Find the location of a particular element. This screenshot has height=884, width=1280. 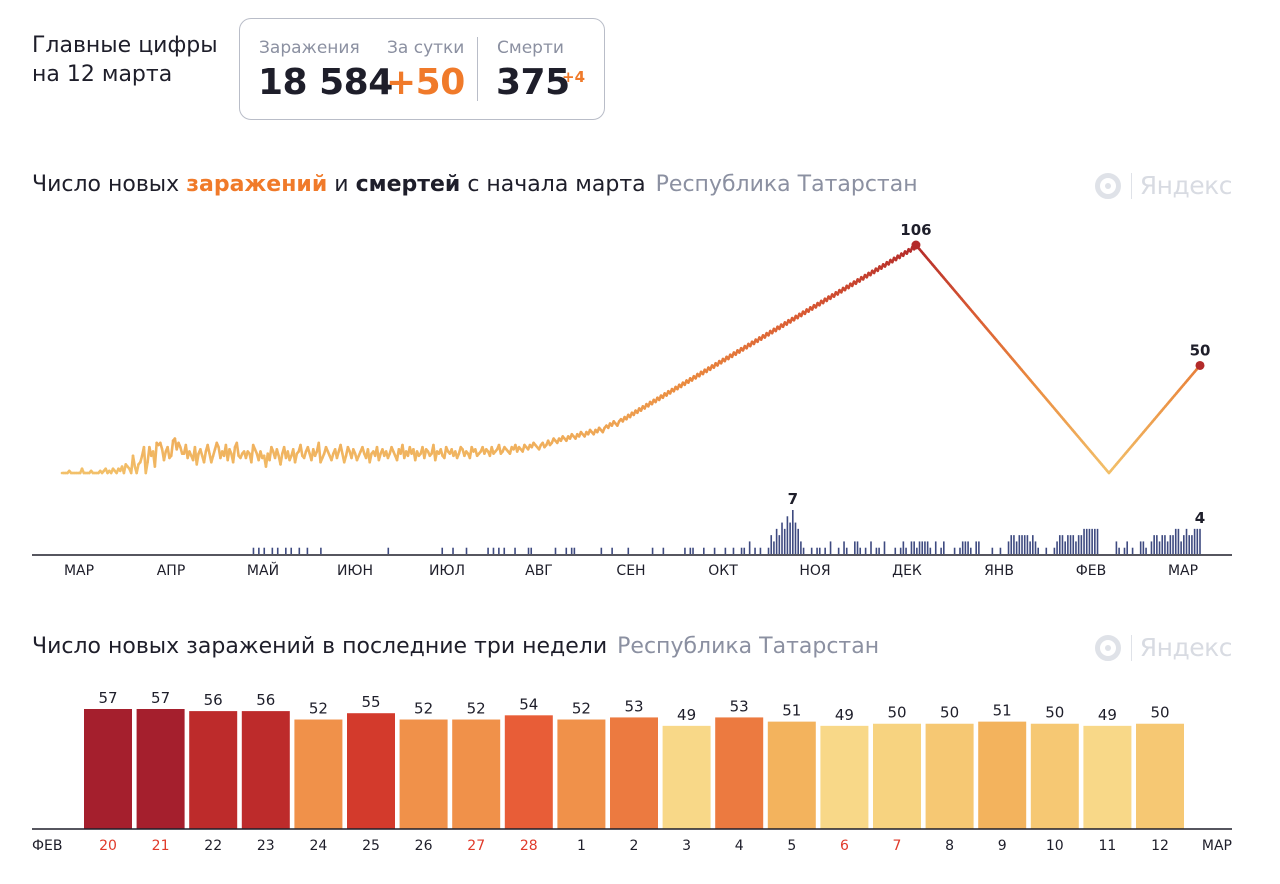

daily-value: +50 is located at coordinates (425, 82).